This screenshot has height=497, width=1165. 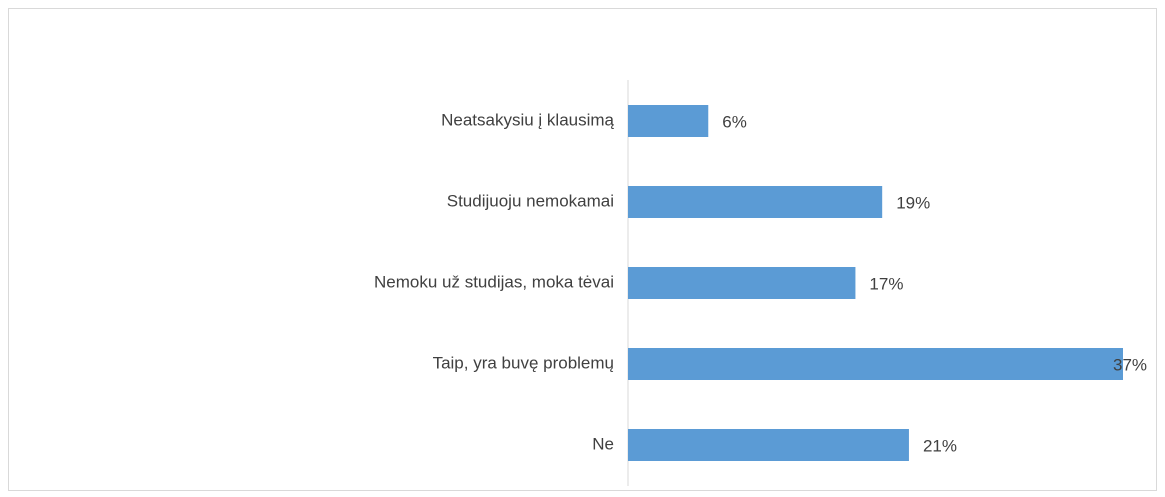 What do you see at coordinates (523, 362) in the screenshot?
I see `y-tick-label: Taip, yra buvę problemų` at bounding box center [523, 362].